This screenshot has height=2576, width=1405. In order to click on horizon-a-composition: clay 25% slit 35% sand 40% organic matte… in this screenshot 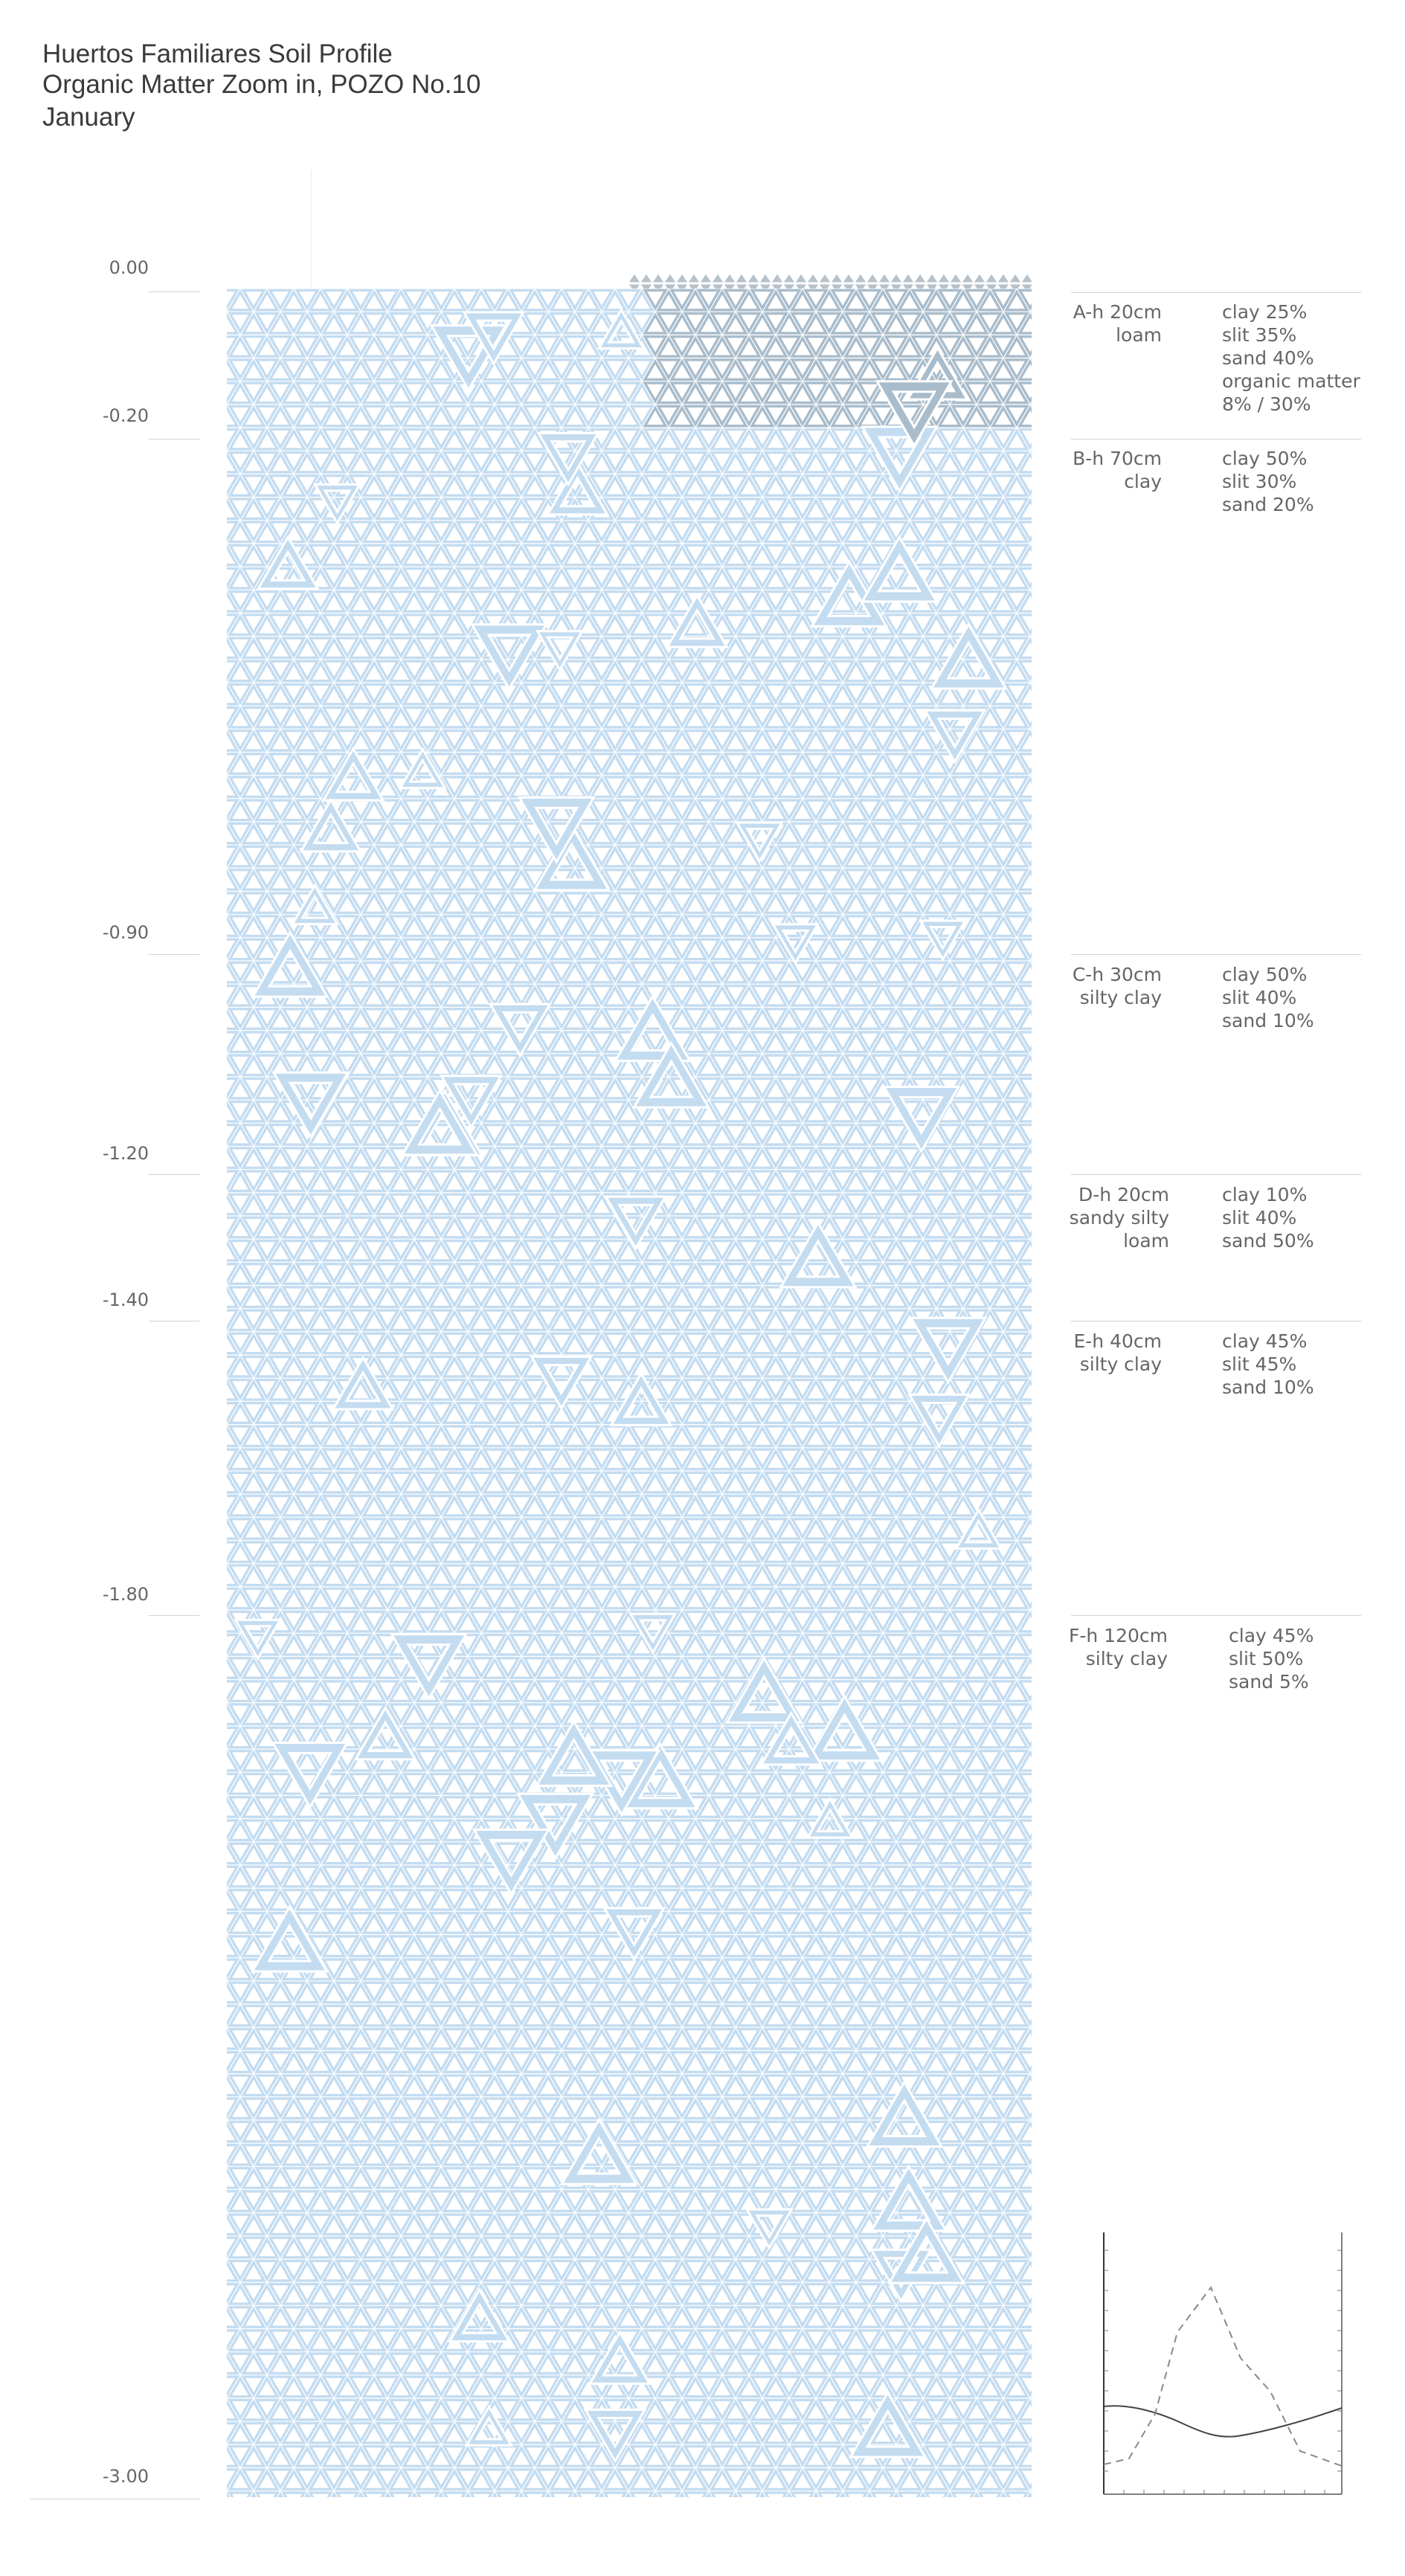, I will do `click(1291, 358)`.